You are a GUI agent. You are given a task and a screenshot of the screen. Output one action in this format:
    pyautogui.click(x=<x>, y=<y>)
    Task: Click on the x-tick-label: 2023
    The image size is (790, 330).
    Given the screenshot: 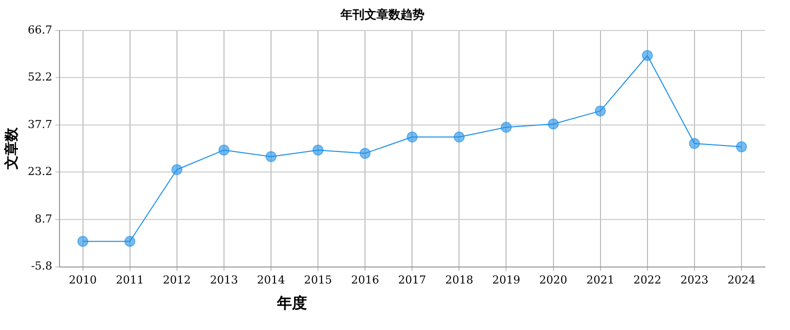 What is the action you would take?
    pyautogui.click(x=694, y=279)
    